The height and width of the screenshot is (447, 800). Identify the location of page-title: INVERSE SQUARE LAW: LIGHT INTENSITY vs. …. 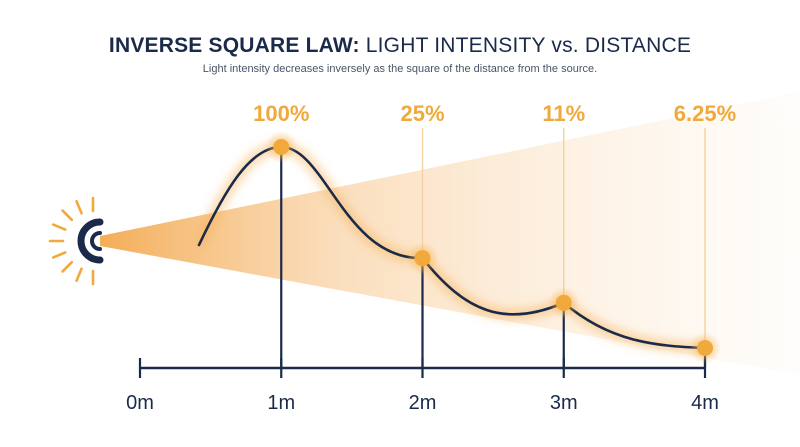
(400, 46).